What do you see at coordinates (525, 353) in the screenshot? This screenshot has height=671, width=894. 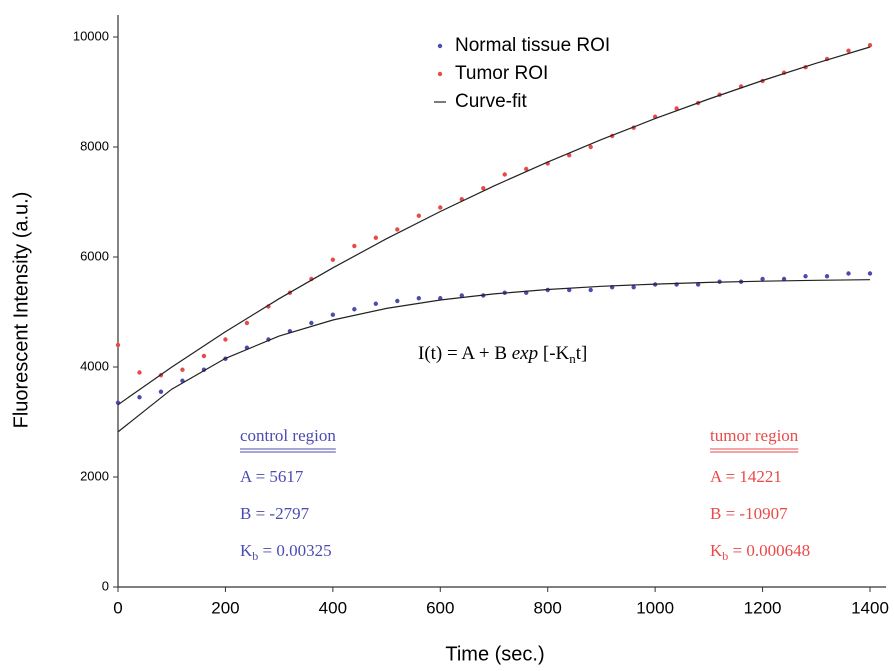 I see `equation-part: exp` at bounding box center [525, 353].